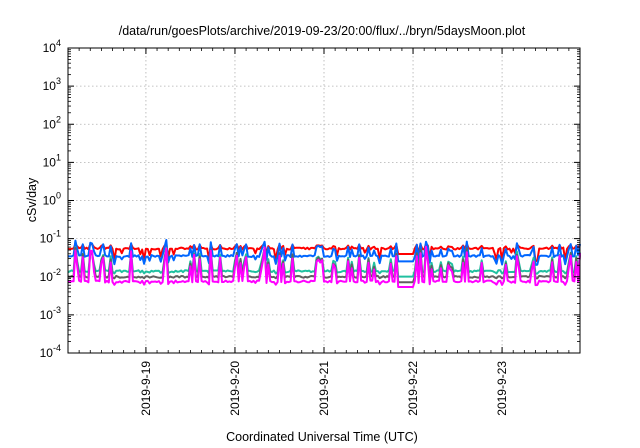 The height and width of the screenshot is (448, 640). What do you see at coordinates (32, 199) in the screenshot?
I see `y-axis-label: cSv/day` at bounding box center [32, 199].